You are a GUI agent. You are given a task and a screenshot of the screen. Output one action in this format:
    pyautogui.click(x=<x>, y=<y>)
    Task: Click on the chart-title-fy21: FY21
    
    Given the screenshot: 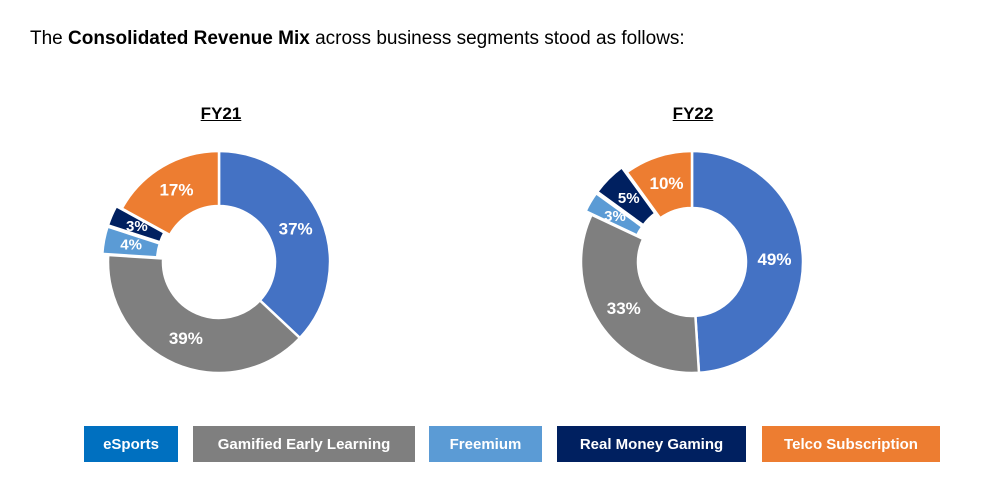 What is the action you would take?
    pyautogui.click(x=221, y=113)
    